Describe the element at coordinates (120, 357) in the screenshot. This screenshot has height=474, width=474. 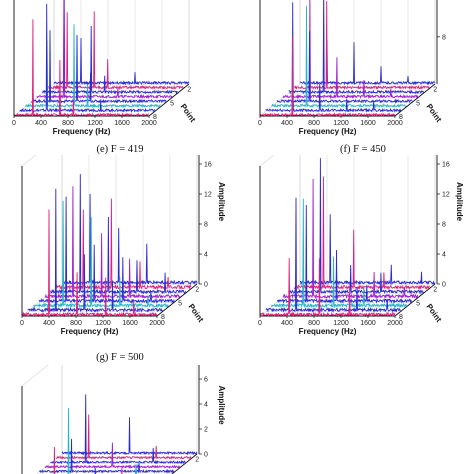
I see `caption-bottom-left: (g) F = 500` at that location.